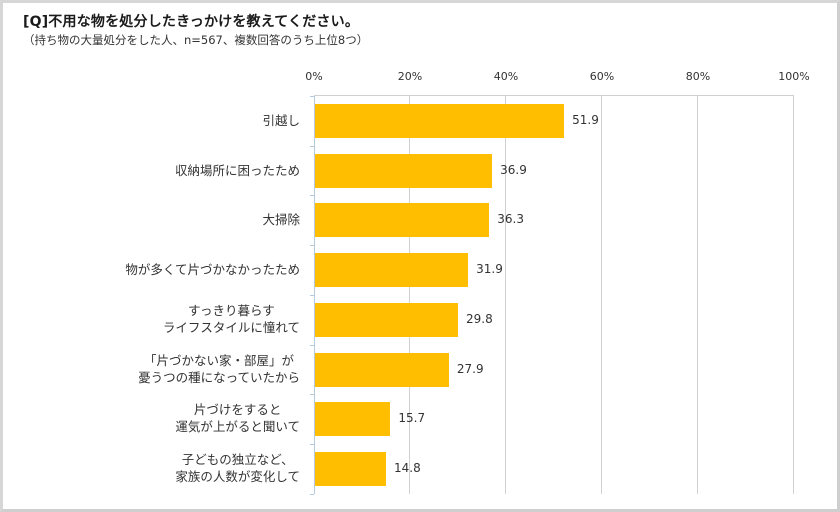 This screenshot has height=512, width=840. I want to click on value-label: 51.9, so click(585, 120).